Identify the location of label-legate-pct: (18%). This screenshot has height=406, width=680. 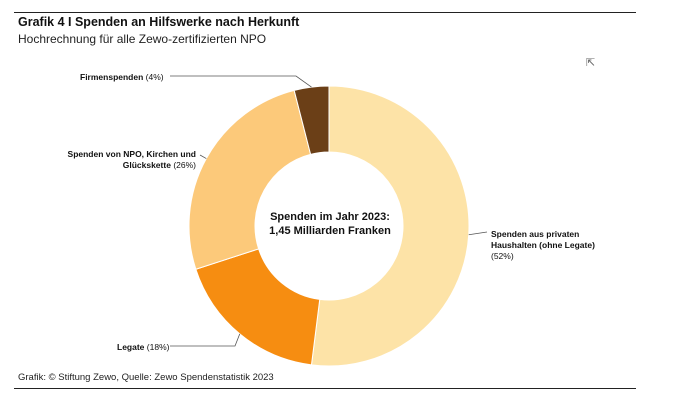
(158, 347).